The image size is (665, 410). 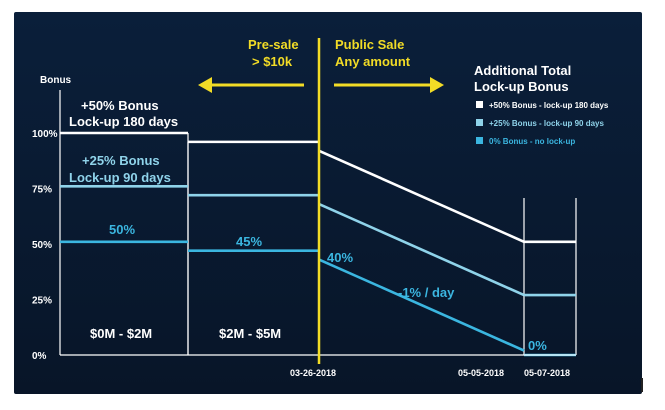 What do you see at coordinates (42, 190) in the screenshot?
I see `y-tick-label-75: 75%` at bounding box center [42, 190].